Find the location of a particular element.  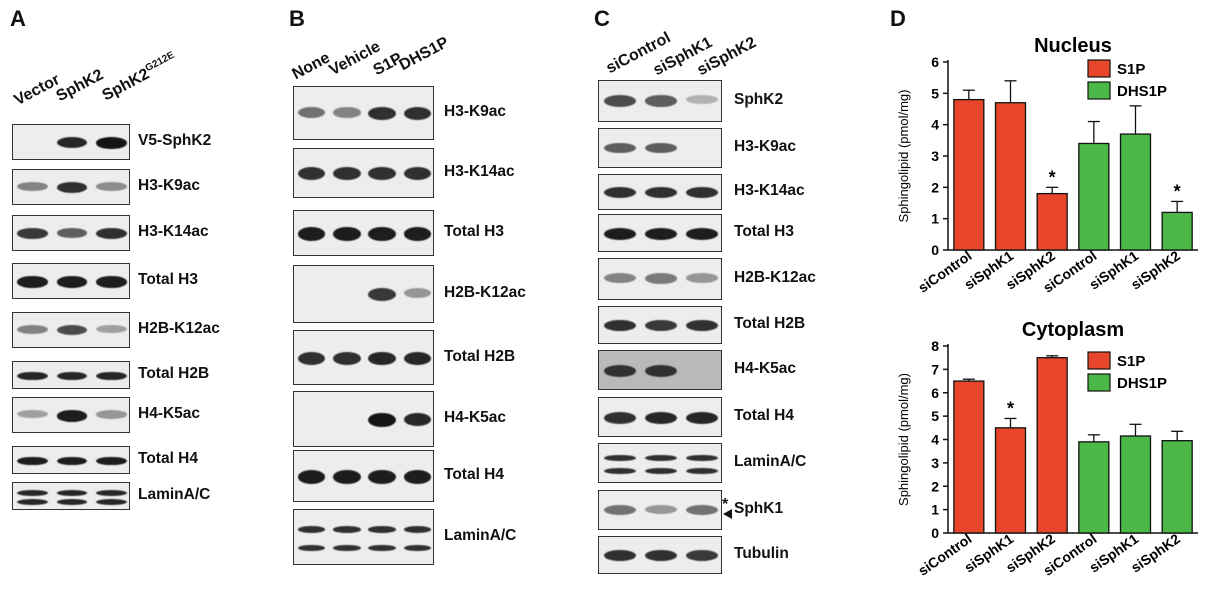

y-tick-label: 7 is located at coordinates (935, 369).